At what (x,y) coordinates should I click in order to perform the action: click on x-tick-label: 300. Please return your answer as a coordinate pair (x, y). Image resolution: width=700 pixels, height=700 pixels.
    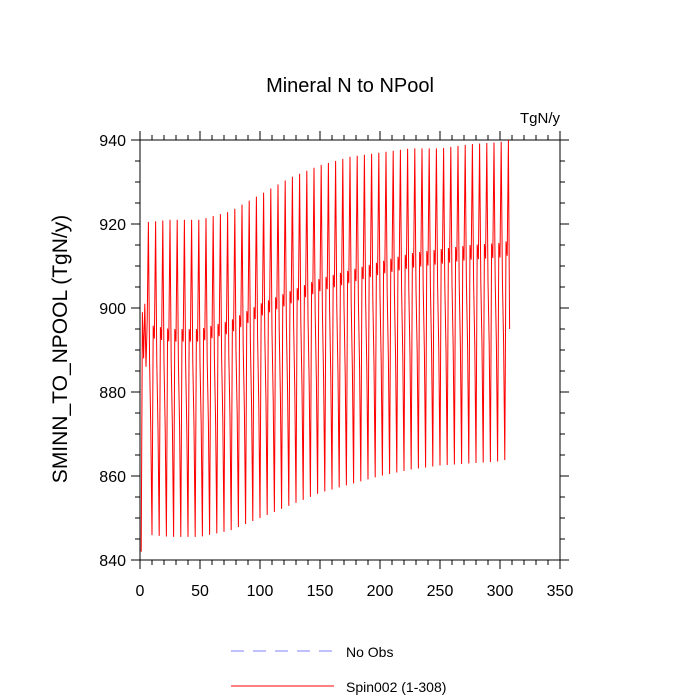
    Looking at the image, I should click on (500, 591).